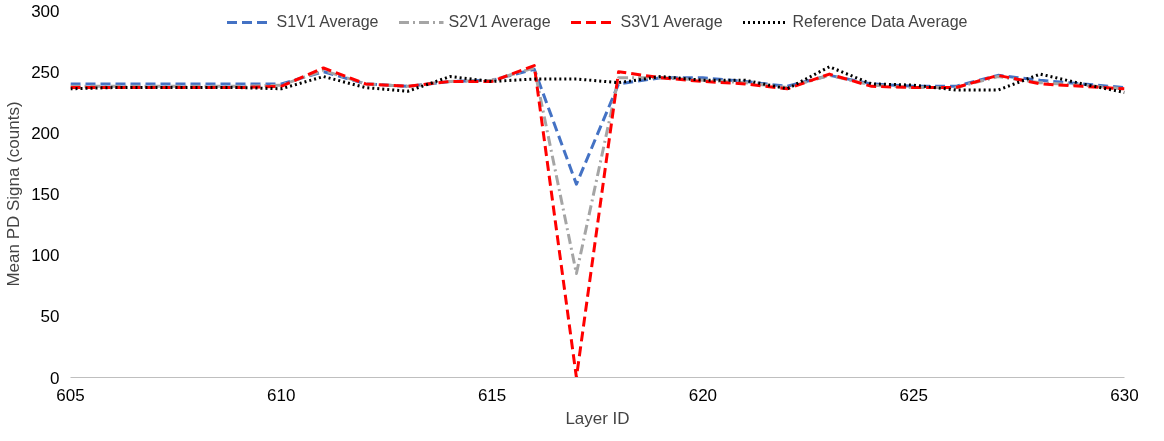 The image size is (1164, 441). Describe the element at coordinates (45, 256) in the screenshot. I see `y-tick-label: 100` at that location.